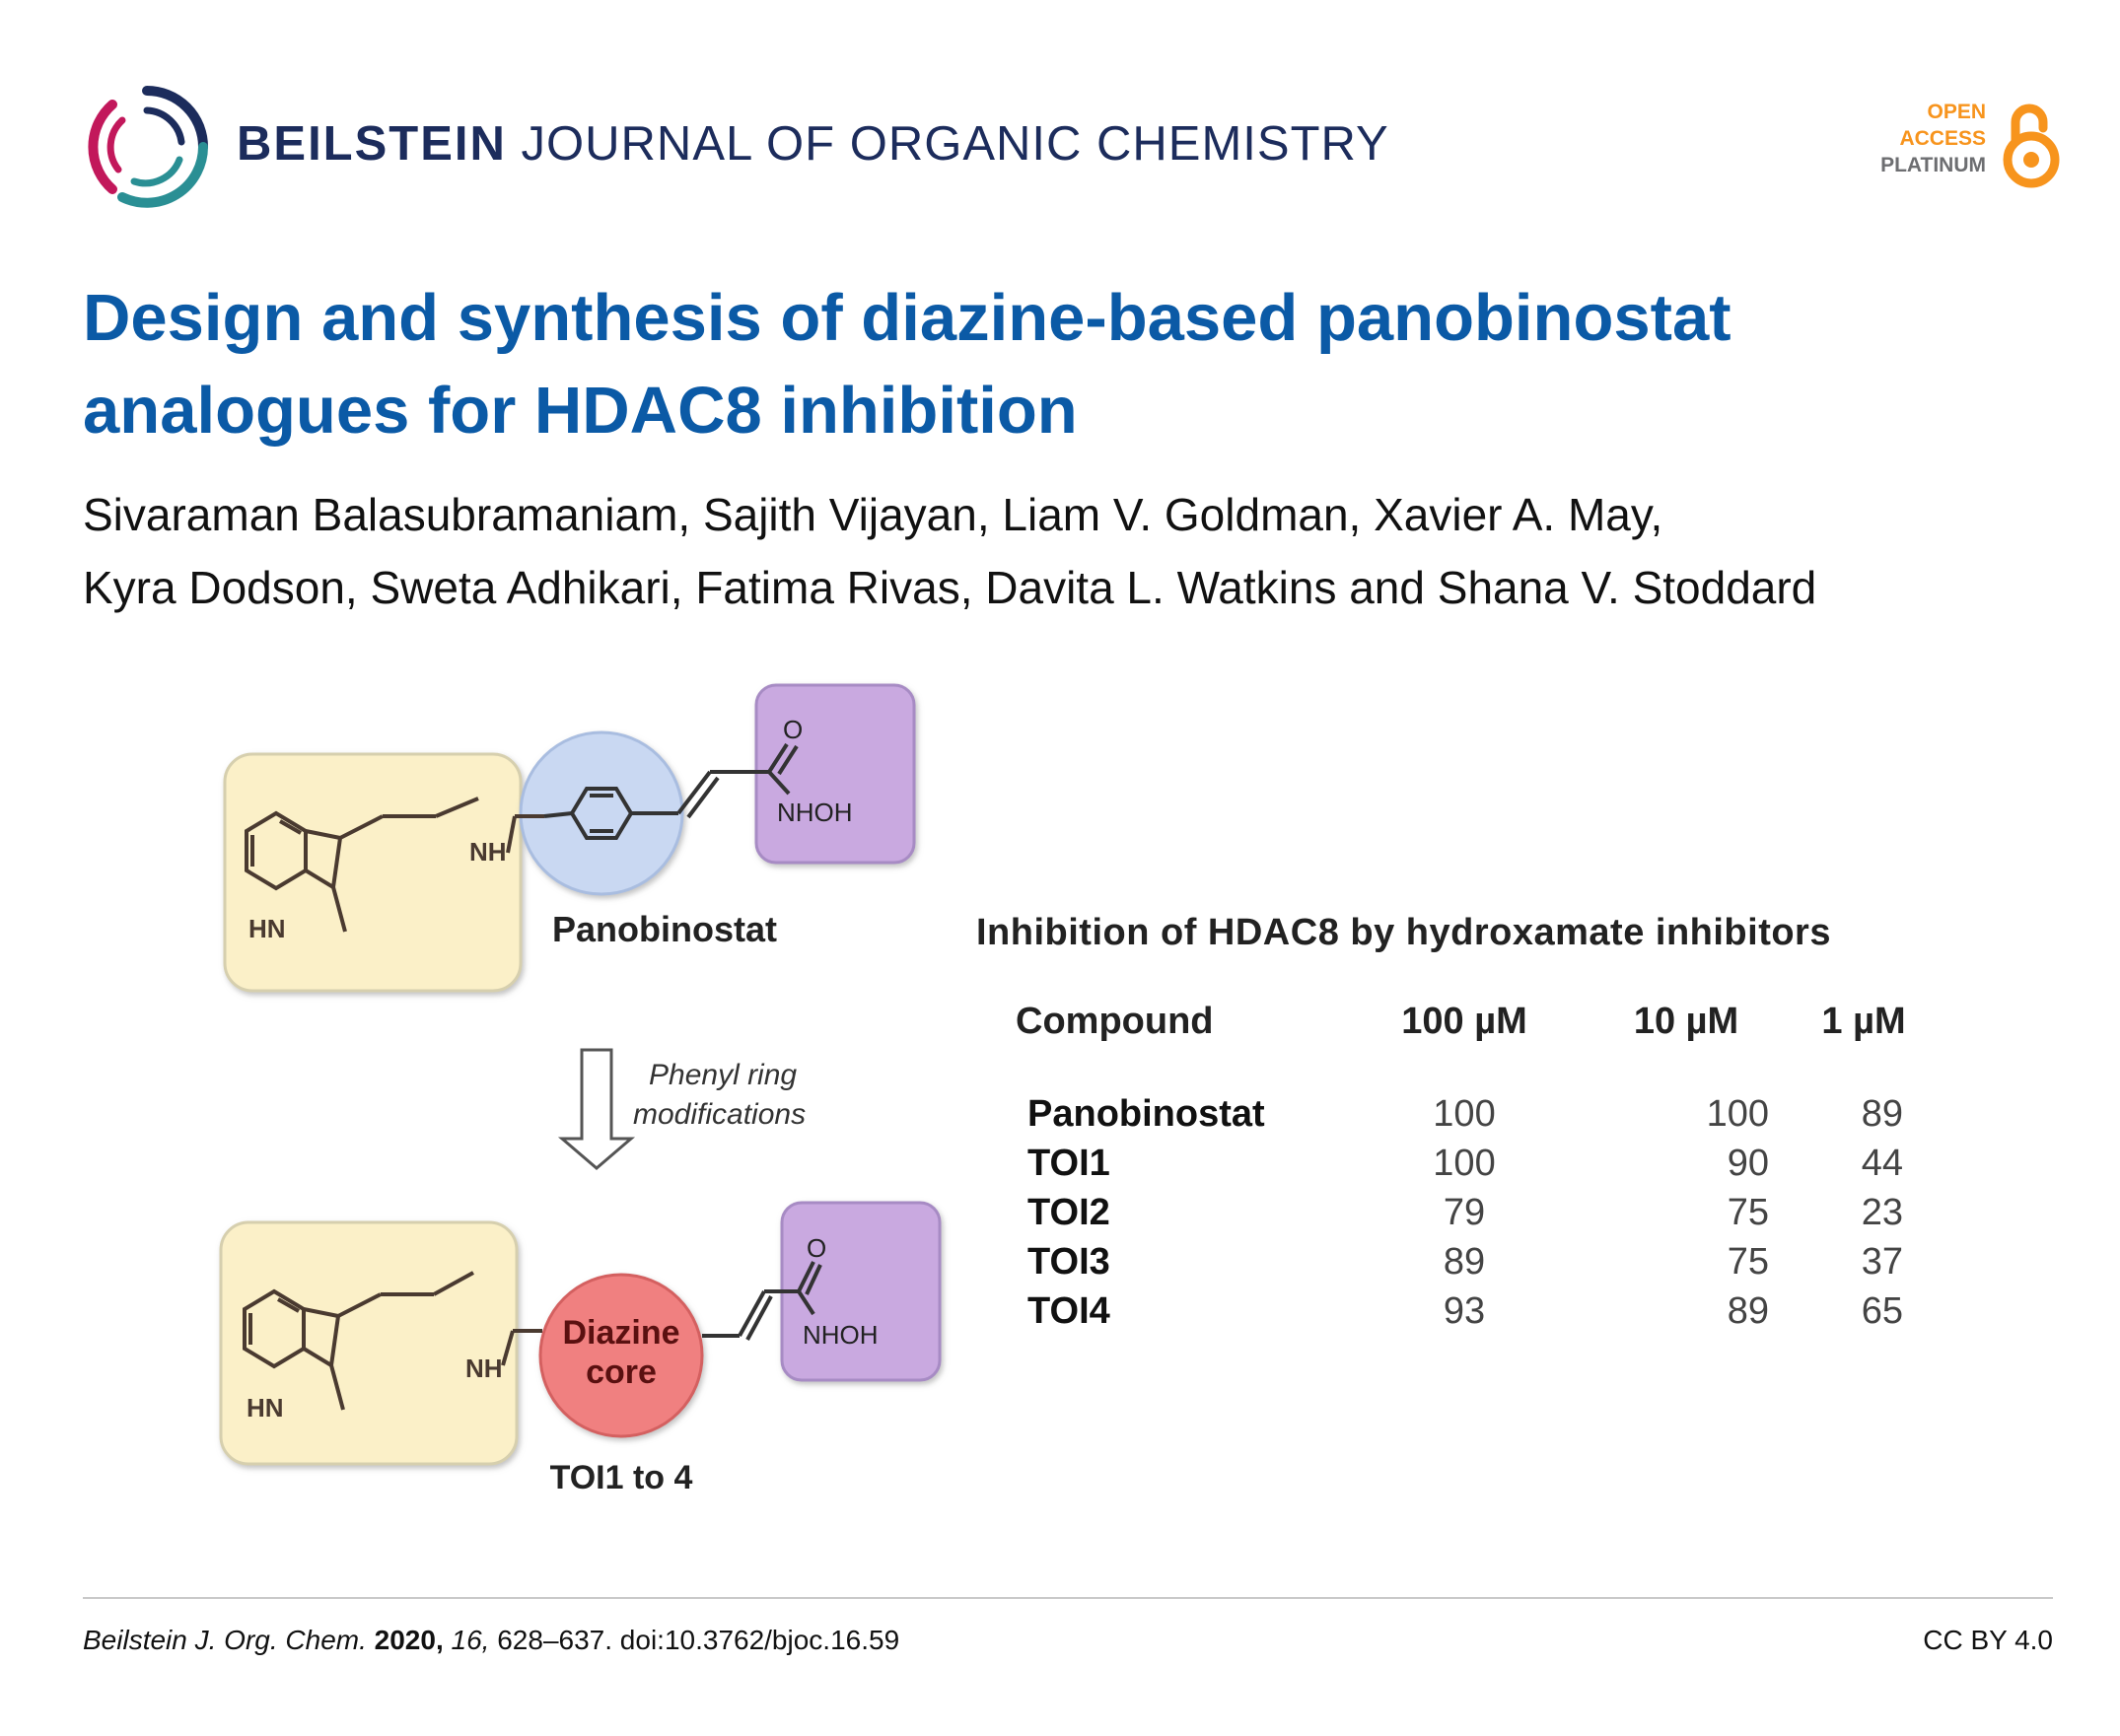  Describe the element at coordinates (1464, 1261) in the screenshot. I see `value-100um: 89` at that location.